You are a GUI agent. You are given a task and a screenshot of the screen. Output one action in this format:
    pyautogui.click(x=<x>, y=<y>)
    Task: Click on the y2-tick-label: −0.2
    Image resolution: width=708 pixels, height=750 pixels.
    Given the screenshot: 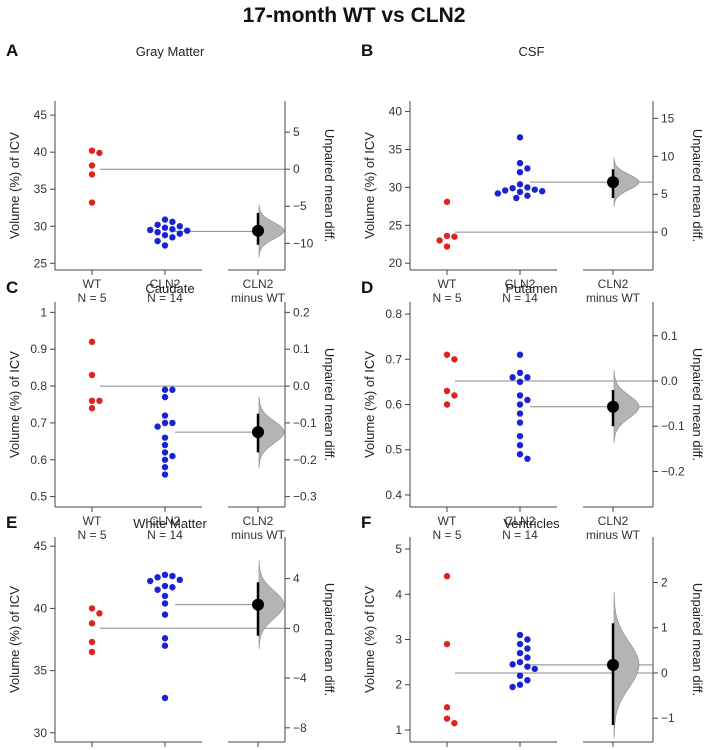 What is the action you would take?
    pyautogui.click(x=305, y=460)
    